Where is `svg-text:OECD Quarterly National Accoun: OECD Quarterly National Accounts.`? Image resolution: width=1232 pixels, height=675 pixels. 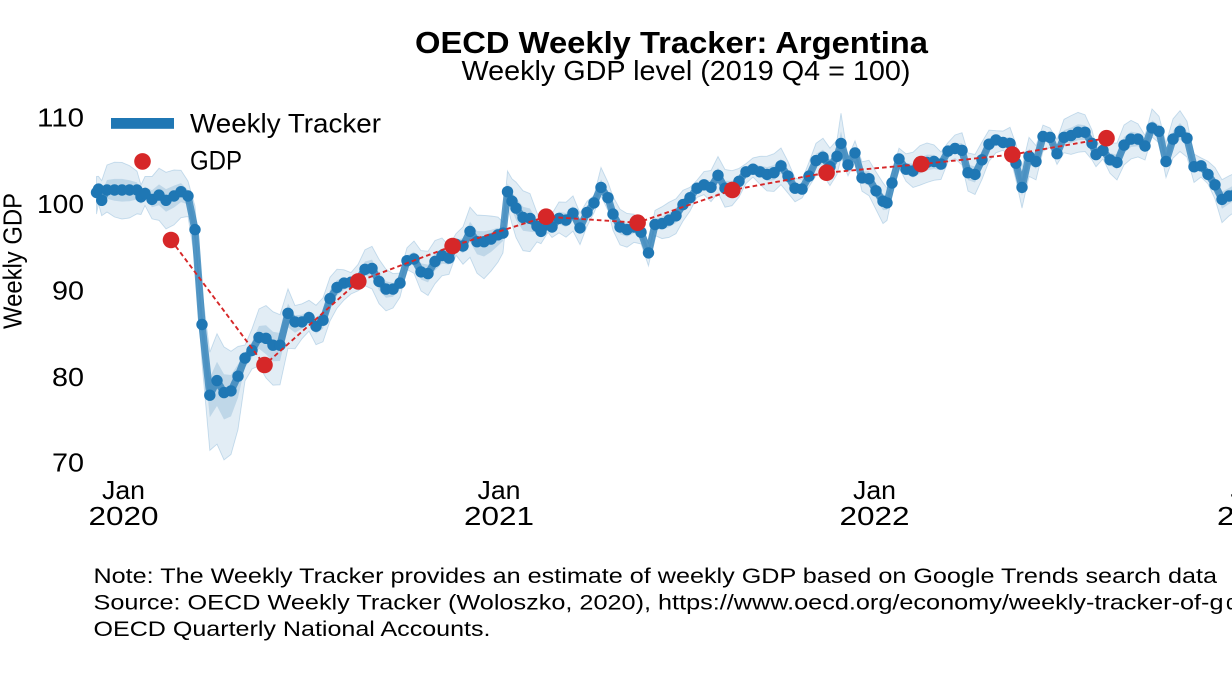 svg-text:OECD Quarterly National Accoun: OECD Quarterly National Accounts. is located at coordinates (292, 629).